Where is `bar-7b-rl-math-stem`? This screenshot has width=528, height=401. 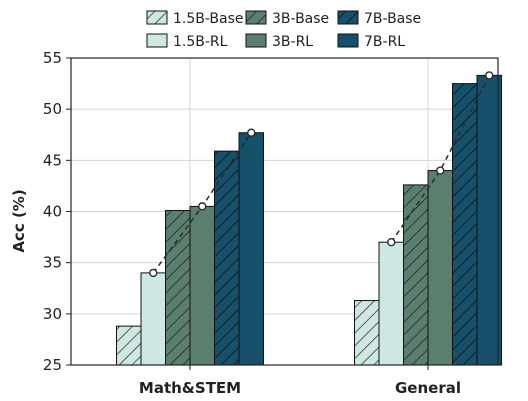 bar-7b-rl-math-stem is located at coordinates (251, 249).